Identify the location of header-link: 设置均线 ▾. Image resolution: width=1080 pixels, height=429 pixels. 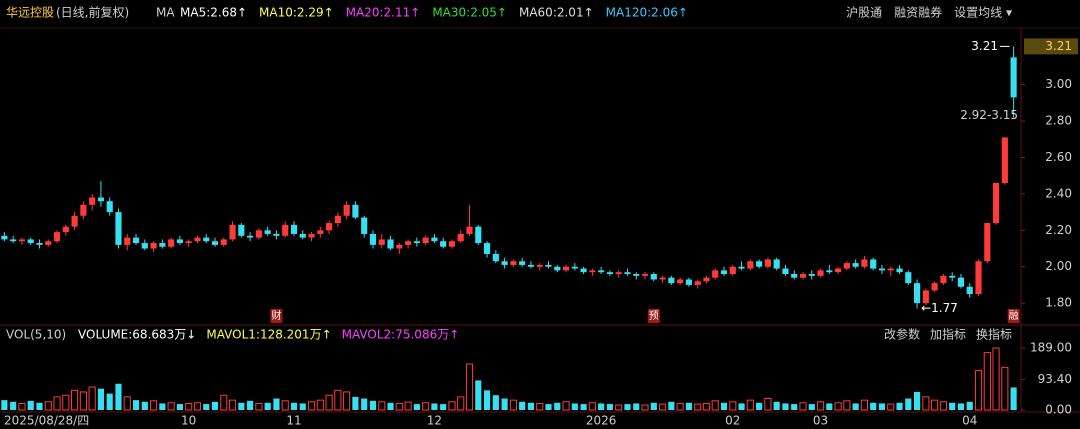
(983, 13).